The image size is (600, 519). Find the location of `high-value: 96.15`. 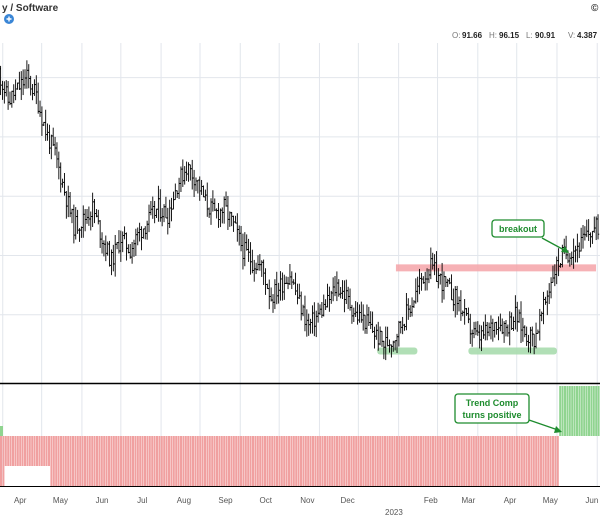

high-value: 96.15 is located at coordinates (509, 35).